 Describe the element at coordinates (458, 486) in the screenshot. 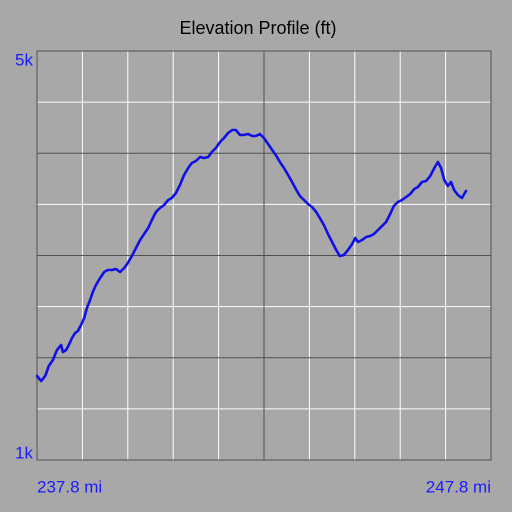

I see `x-tick-label: 247.8 mi` at that location.